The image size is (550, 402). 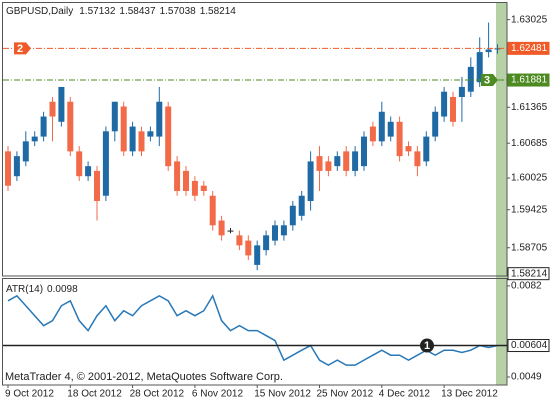 I want to click on level-price-label: 1.62481, so click(x=529, y=48).